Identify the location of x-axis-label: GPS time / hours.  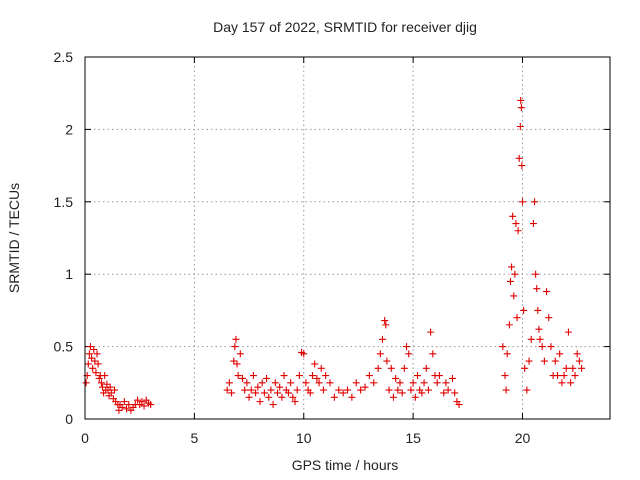
(345, 465).